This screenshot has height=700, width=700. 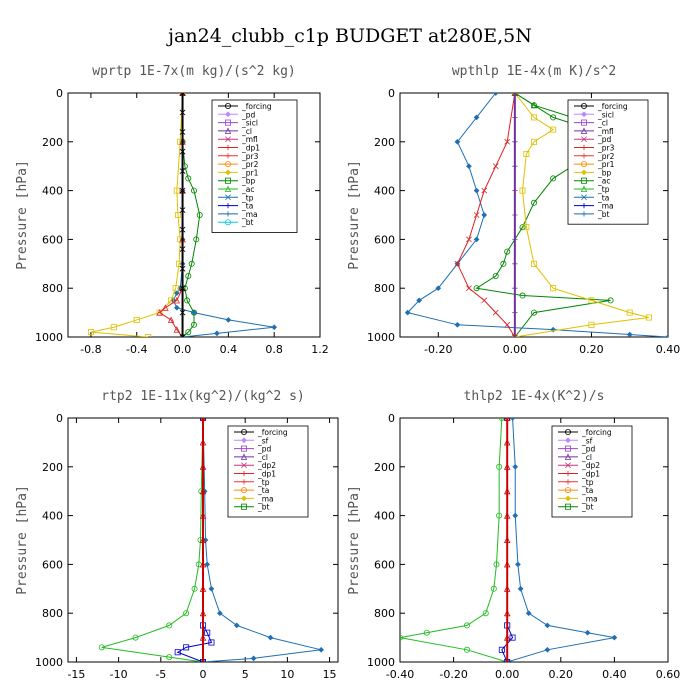 What do you see at coordinates (453, 674) in the screenshot?
I see `x-tick-label: -0.20` at bounding box center [453, 674].